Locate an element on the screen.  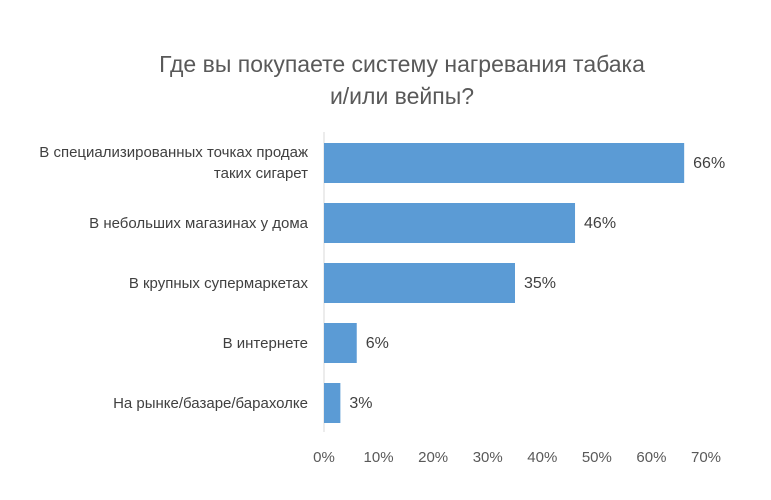
x-tick-label: 70% is located at coordinates (706, 457).